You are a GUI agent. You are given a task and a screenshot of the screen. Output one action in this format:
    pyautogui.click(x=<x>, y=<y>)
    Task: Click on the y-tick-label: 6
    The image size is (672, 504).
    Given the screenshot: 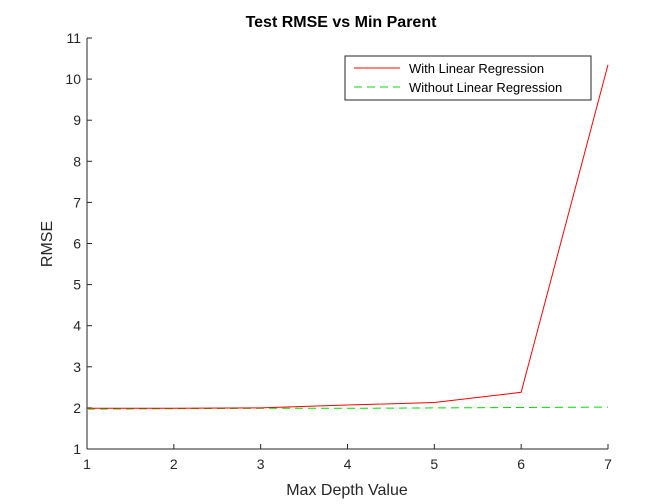 What is the action you would take?
    pyautogui.click(x=77, y=244)
    